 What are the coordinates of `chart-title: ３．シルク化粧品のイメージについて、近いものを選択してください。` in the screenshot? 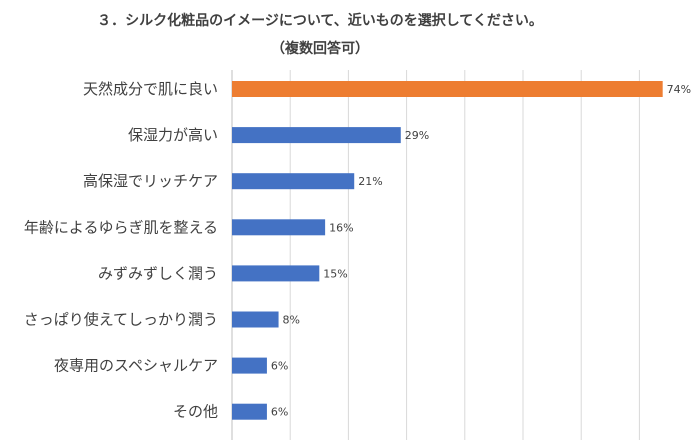 It's located at (320, 21).